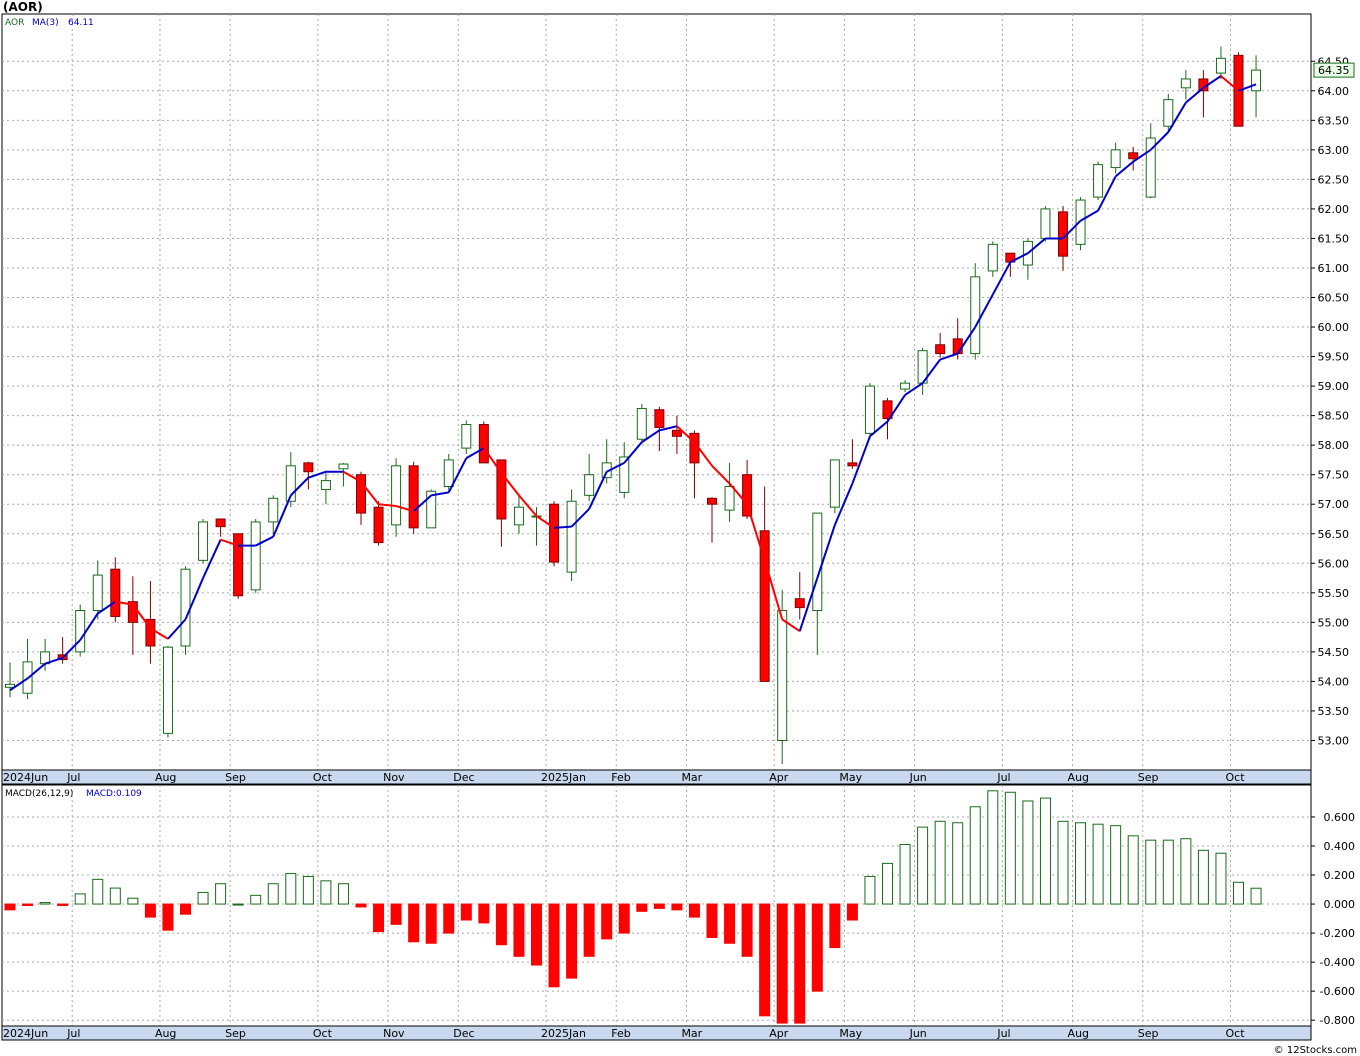 The image size is (1360, 1056). Describe the element at coordinates (1334, 179) in the screenshot. I see `price-tick-label: 62.50` at that location.